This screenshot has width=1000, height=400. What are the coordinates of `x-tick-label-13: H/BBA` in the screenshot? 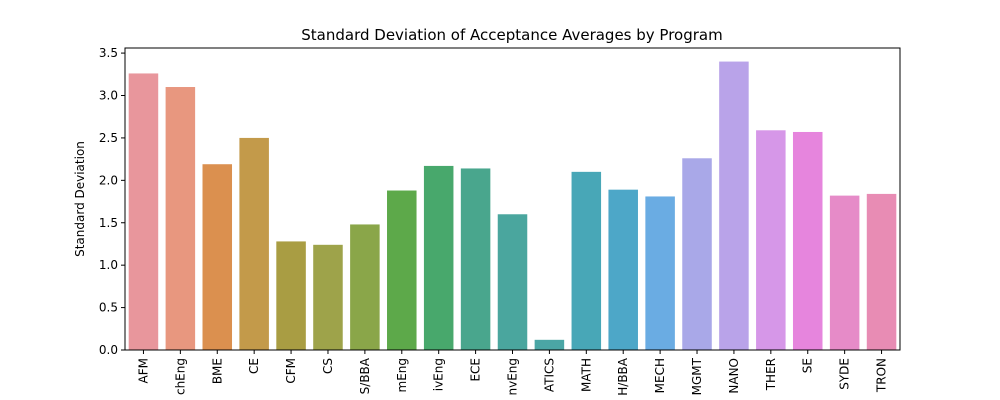 It's located at (623, 376).